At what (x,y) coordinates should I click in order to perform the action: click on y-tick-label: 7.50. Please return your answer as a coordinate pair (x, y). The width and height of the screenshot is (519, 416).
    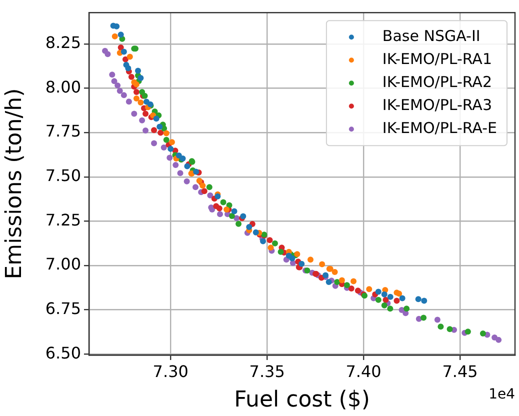
    Looking at the image, I should click on (63, 176).